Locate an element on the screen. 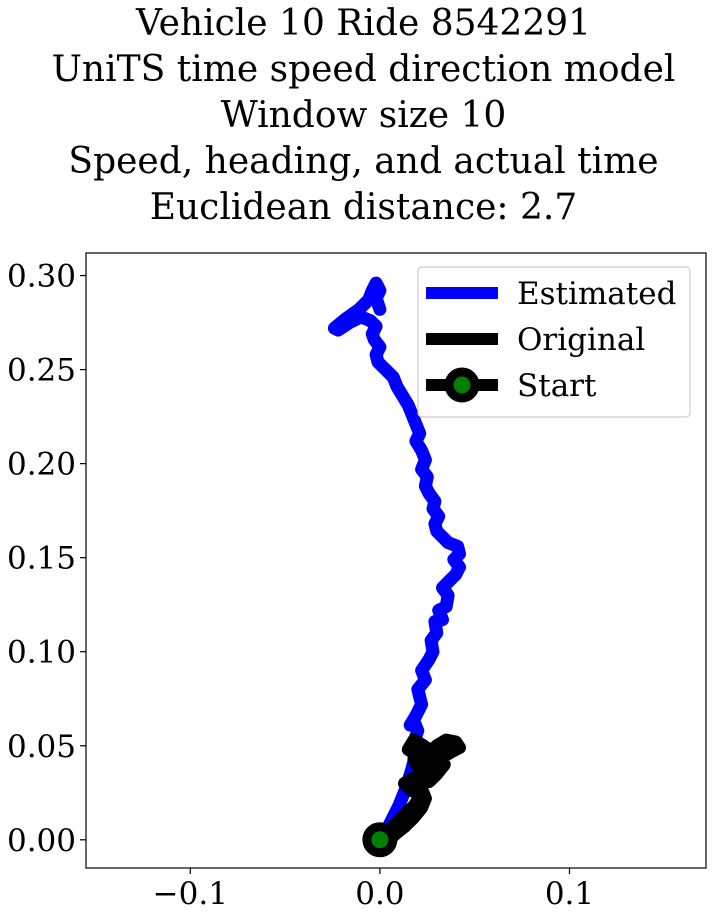  x-axis: −0.1 0.0 0.1 is located at coordinates (373, 890).